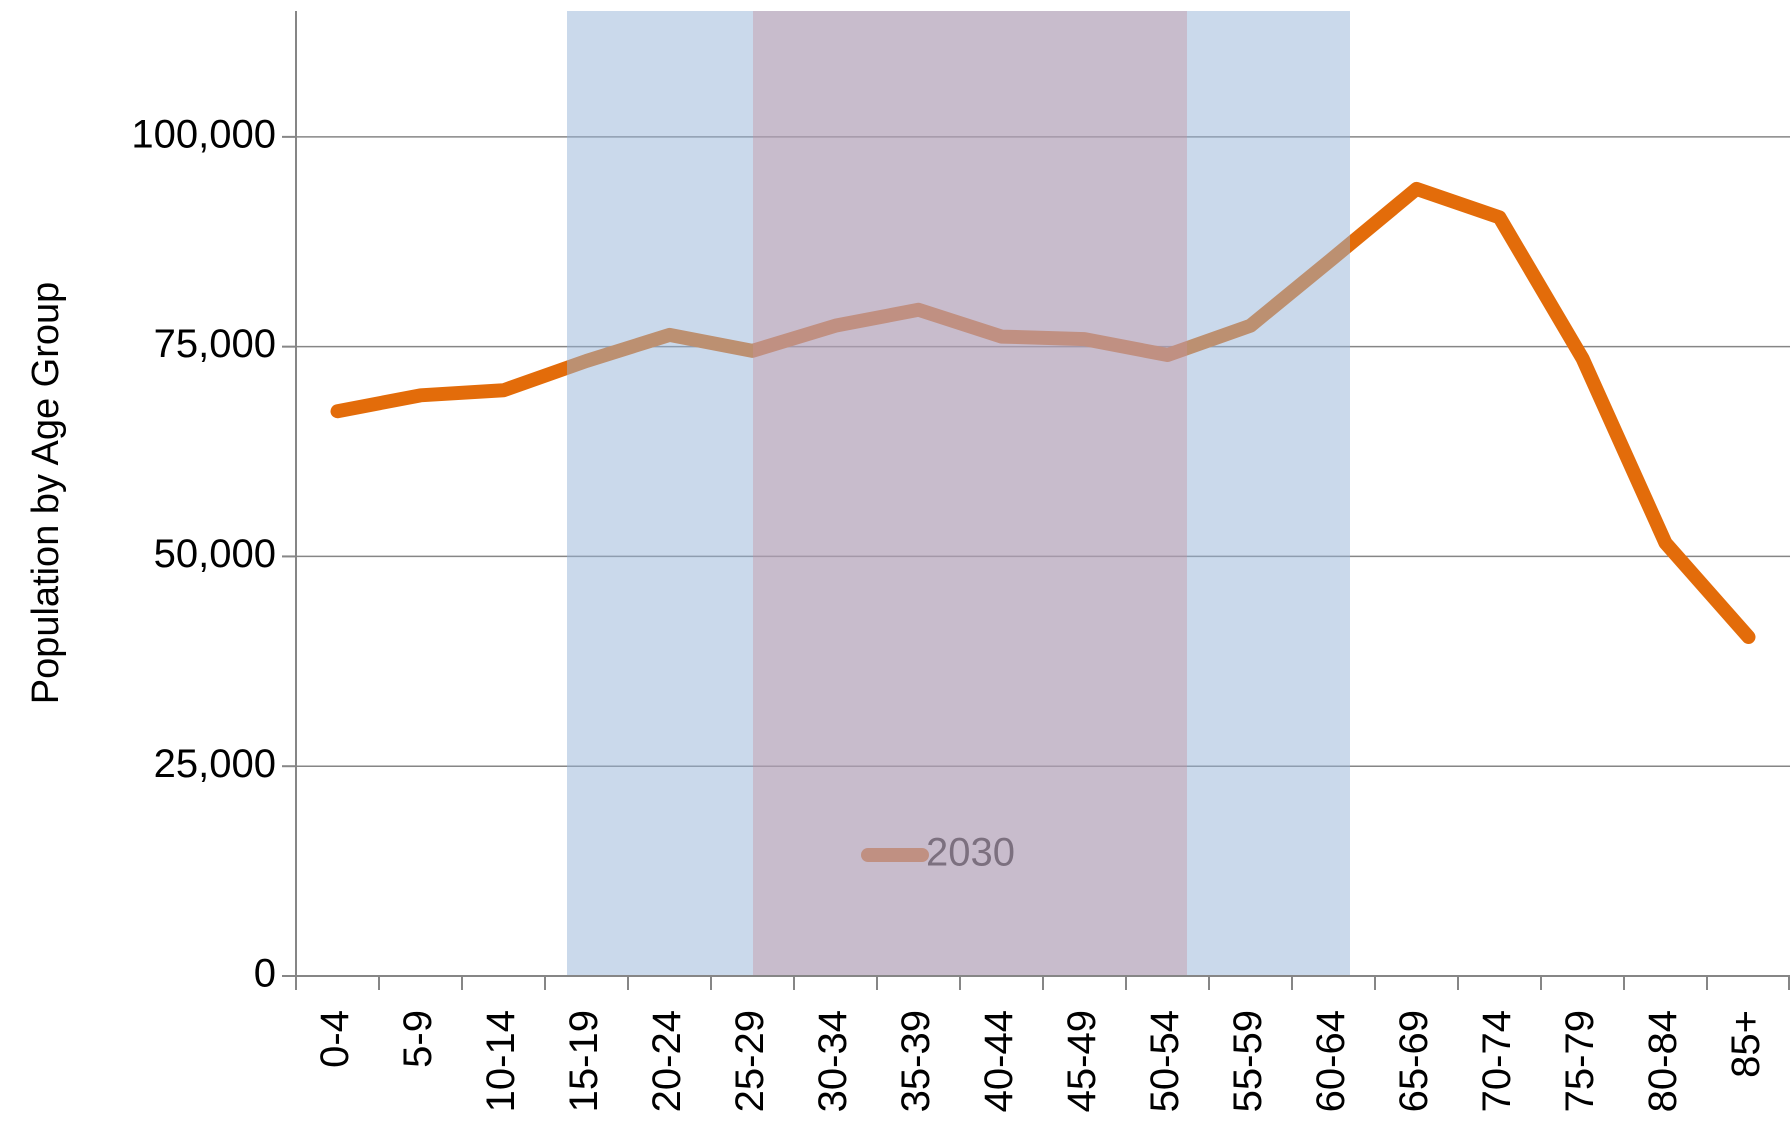 The width and height of the screenshot is (1790, 1138). What do you see at coordinates (1580, 1061) in the screenshot?
I see `x-tick-label: 75-79` at bounding box center [1580, 1061].